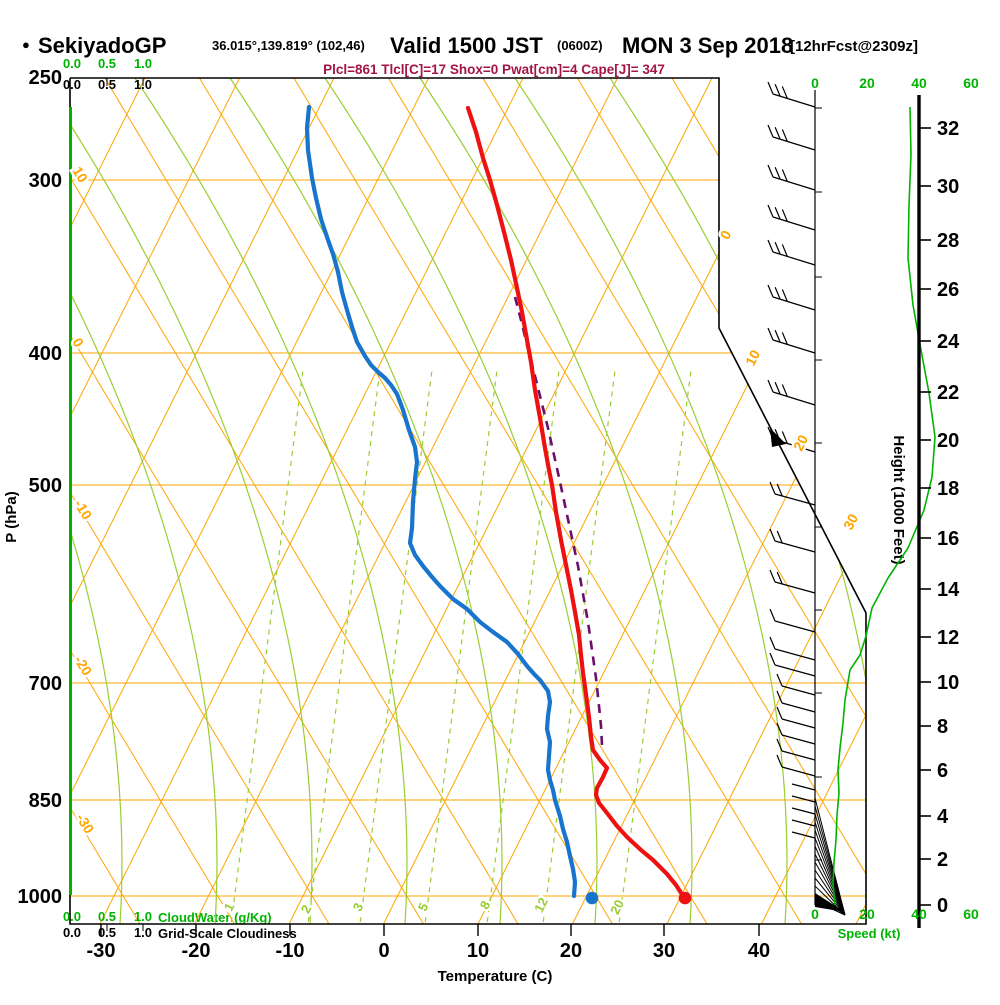 The image size is (1000, 1005). Describe the element at coordinates (898, 499) in the screenshot. I see `height-axis-label: Height (1000 Feet)` at that location.